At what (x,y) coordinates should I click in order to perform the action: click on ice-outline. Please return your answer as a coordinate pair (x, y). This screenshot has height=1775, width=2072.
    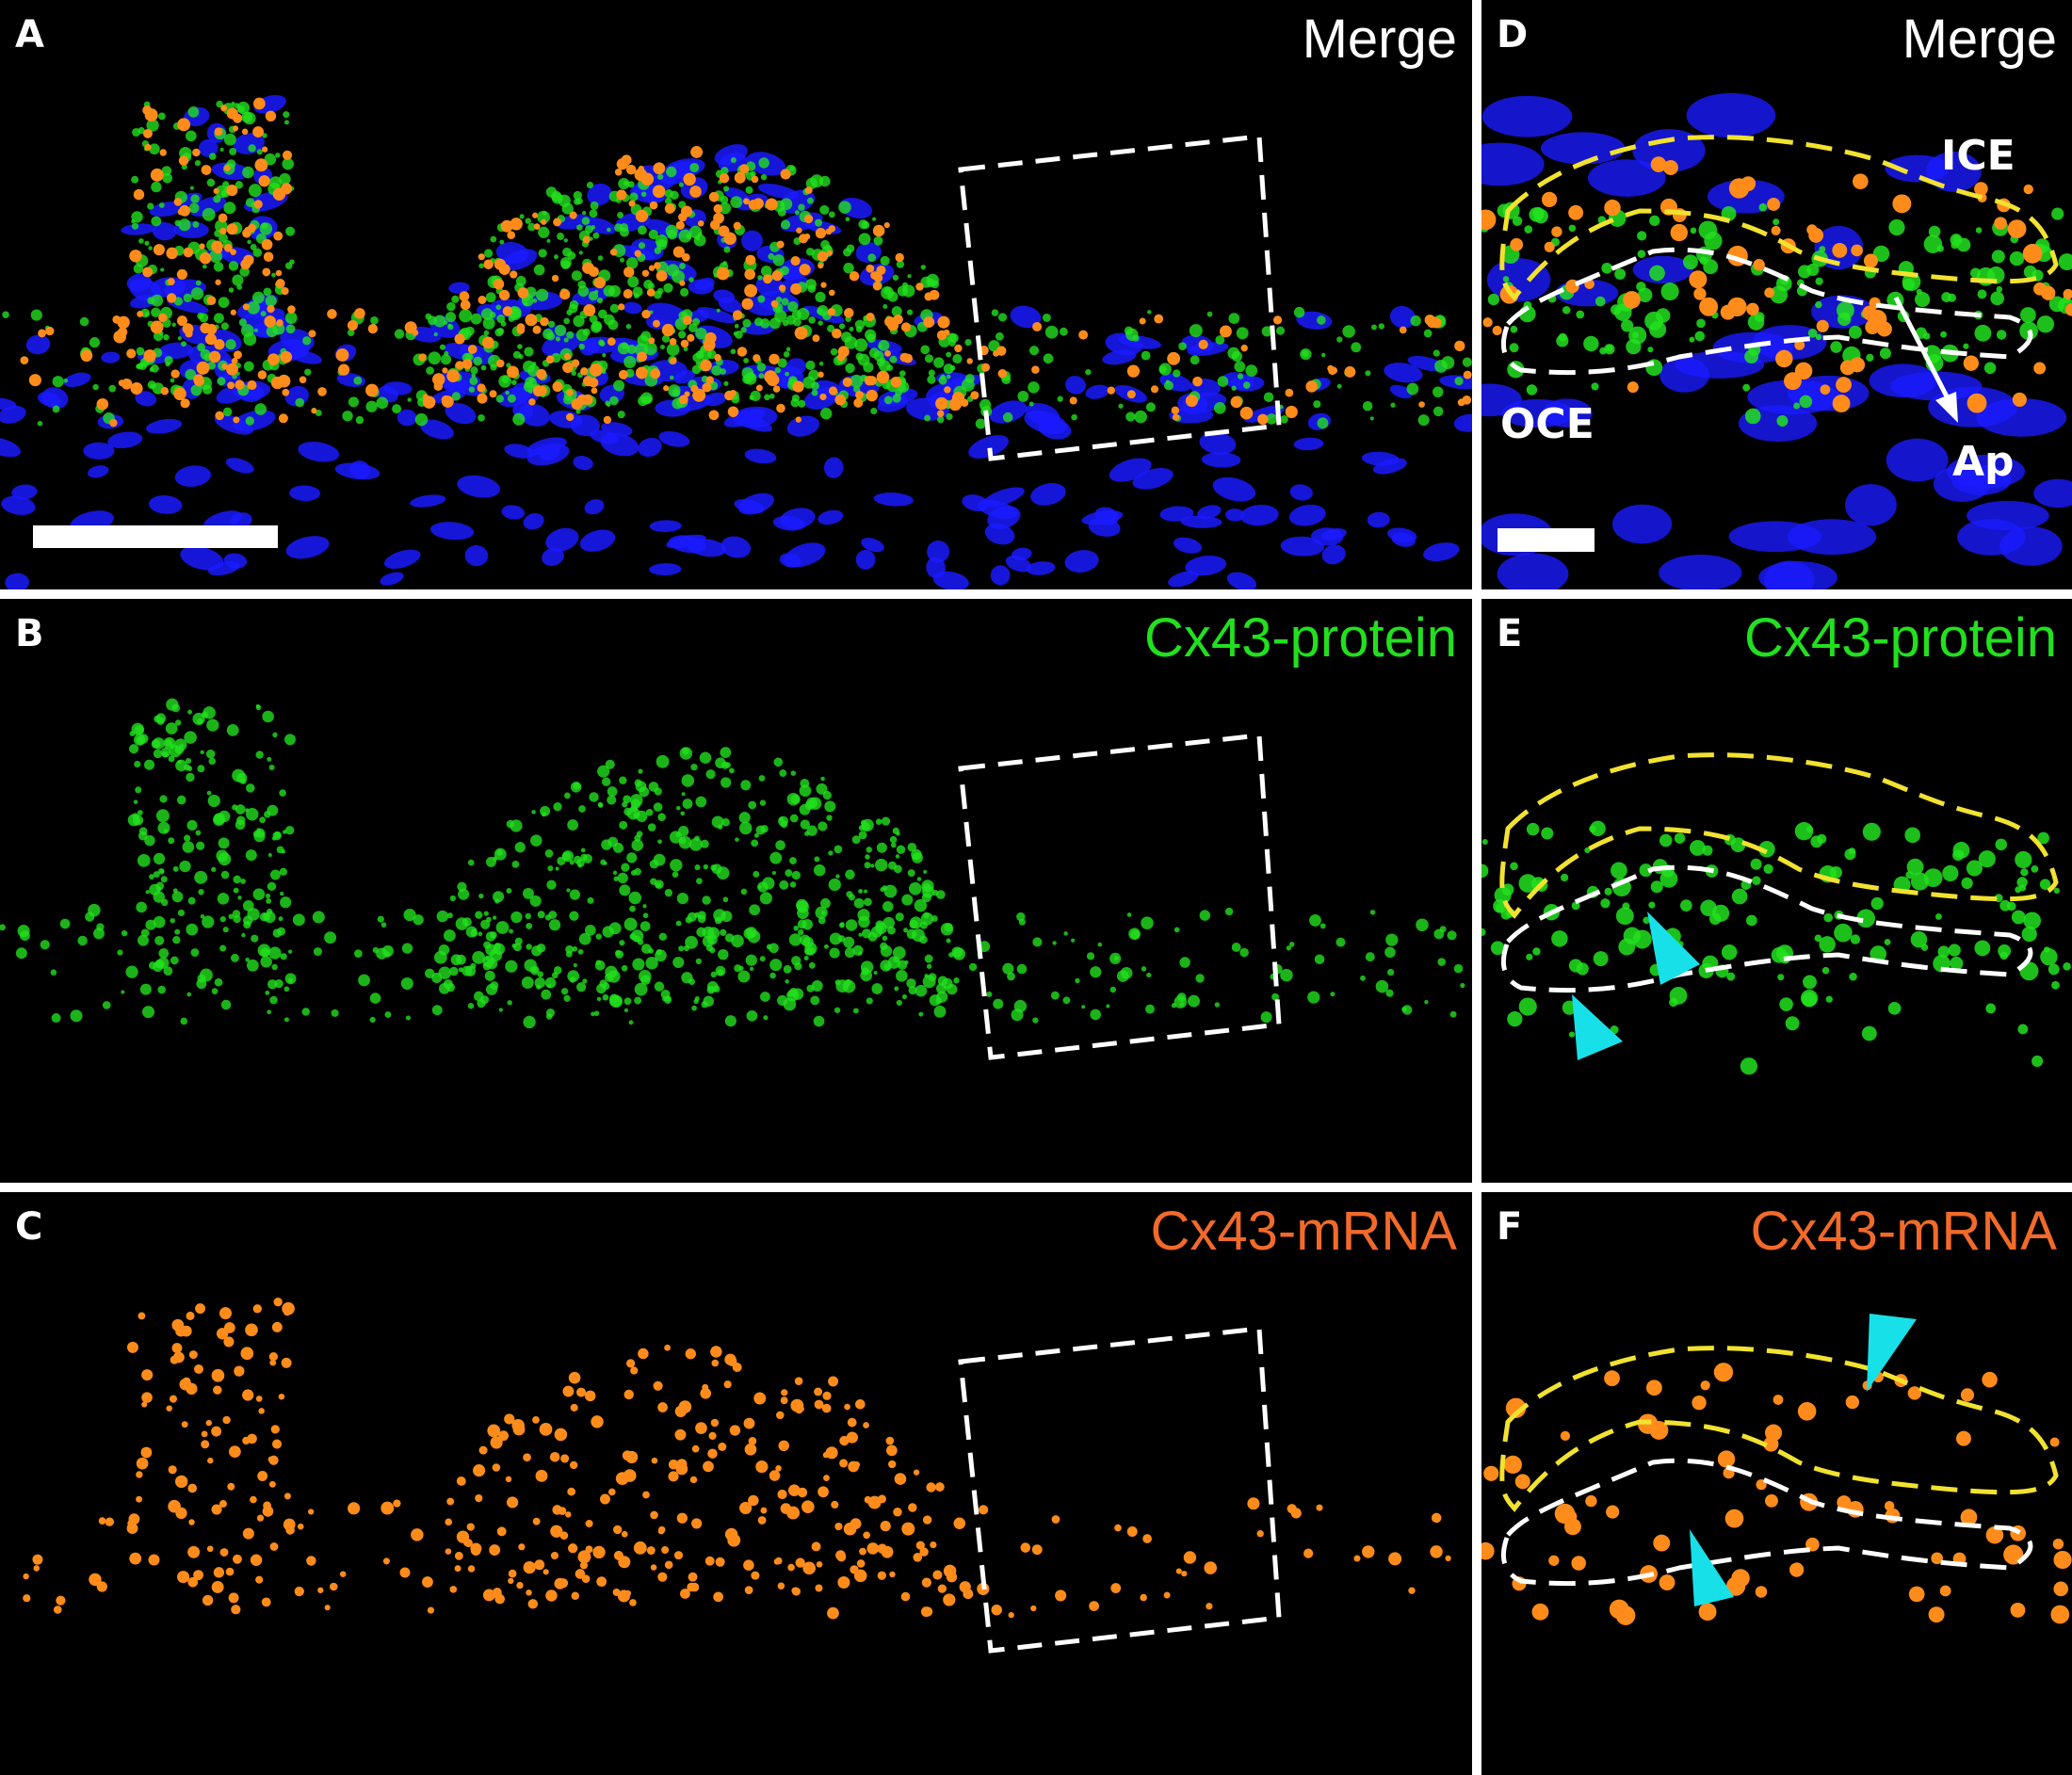
    Looking at the image, I should click on (1779, 1429).